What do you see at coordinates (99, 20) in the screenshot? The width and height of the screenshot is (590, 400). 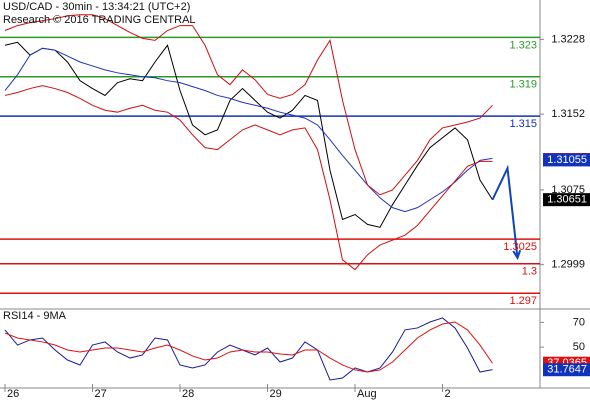 I see `chart-subtitle: Research © 2016 TRADING CENTRAL` at bounding box center [99, 20].